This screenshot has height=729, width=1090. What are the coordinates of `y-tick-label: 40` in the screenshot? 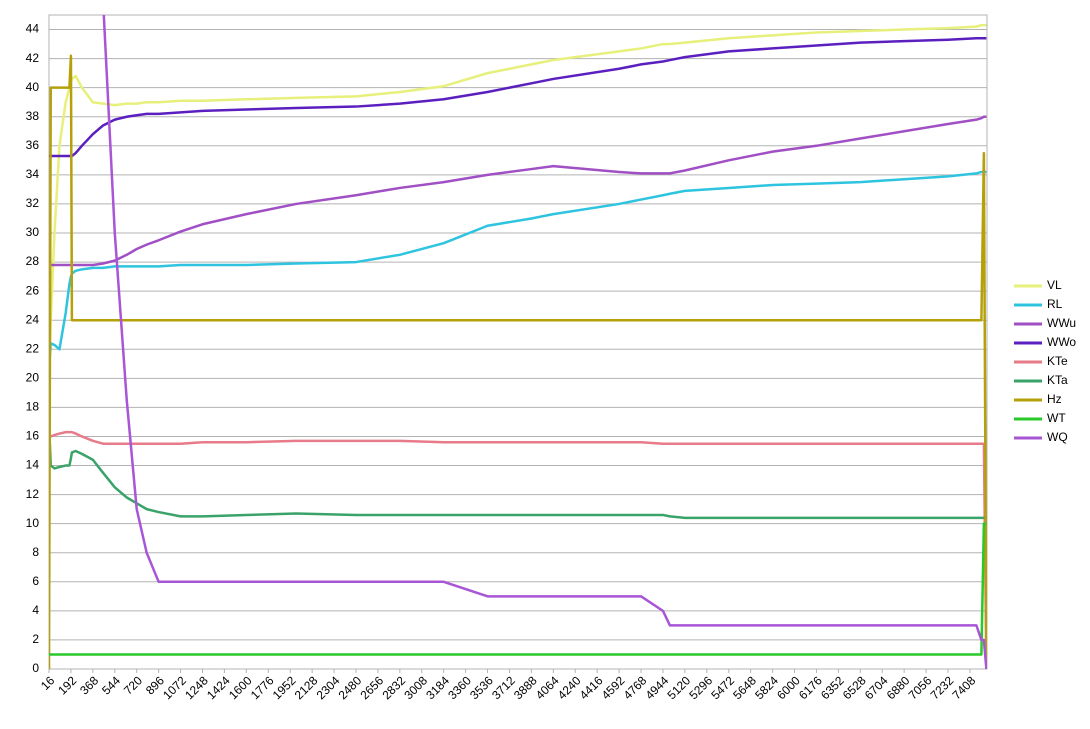 It's located at (33, 87).